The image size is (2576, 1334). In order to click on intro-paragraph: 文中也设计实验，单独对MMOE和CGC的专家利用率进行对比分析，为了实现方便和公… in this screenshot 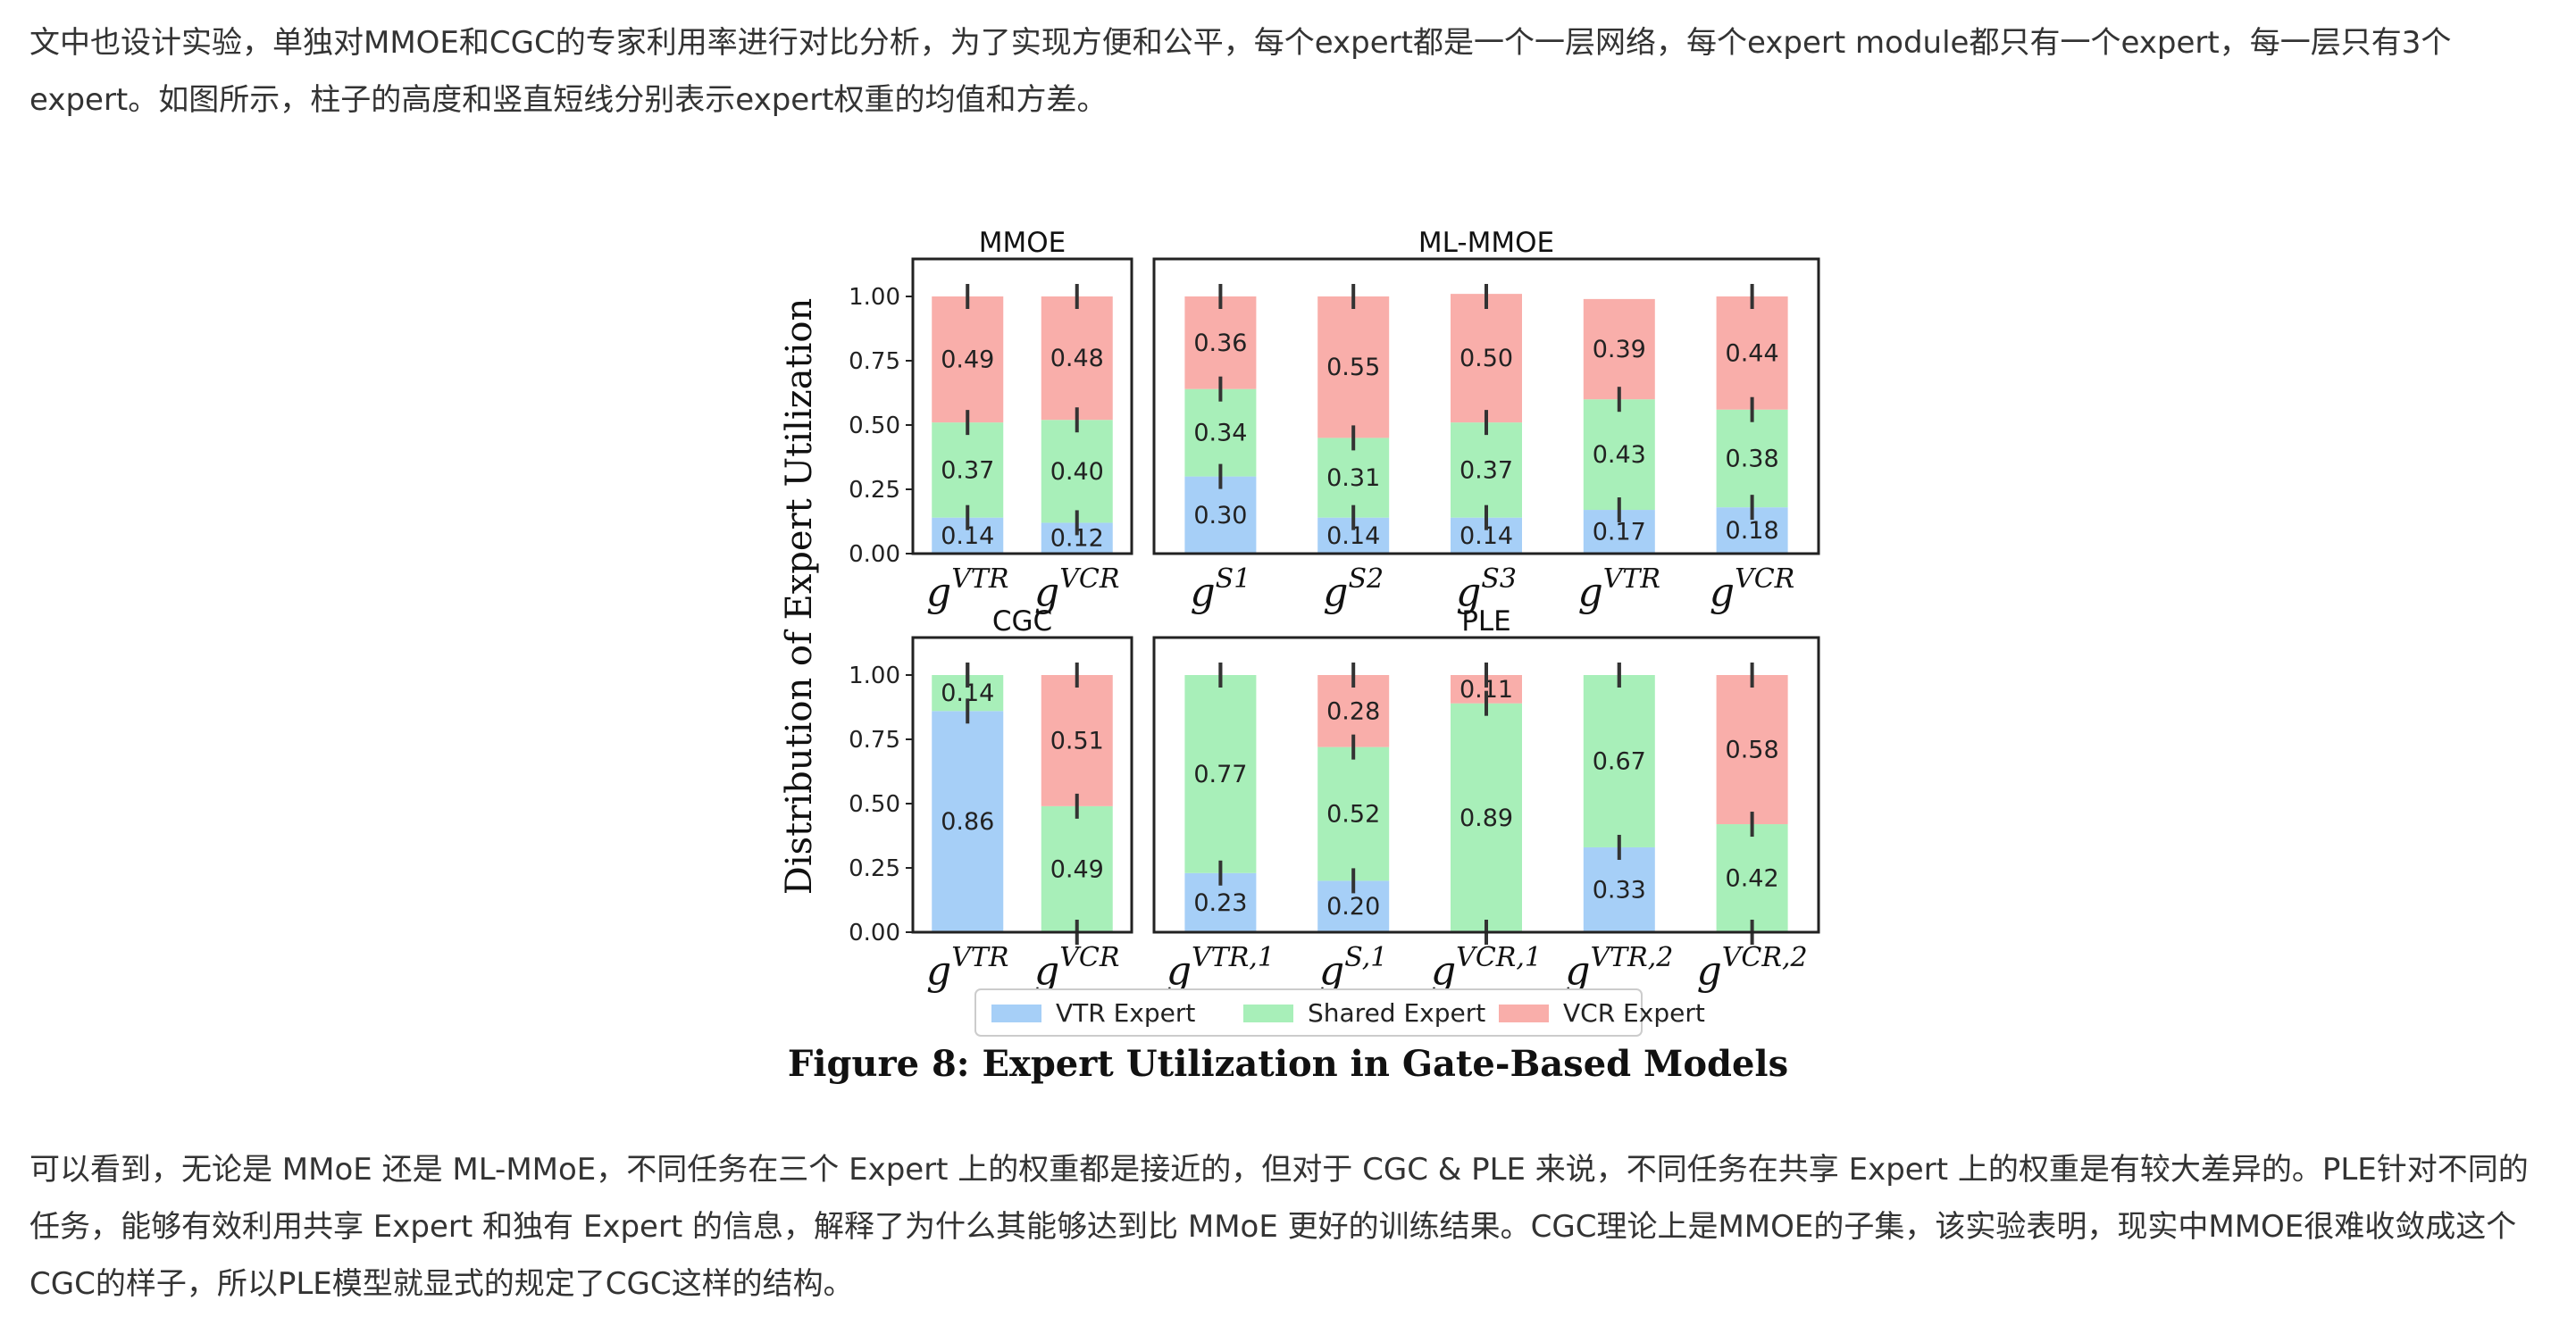, I will do `click(1241, 72)`.